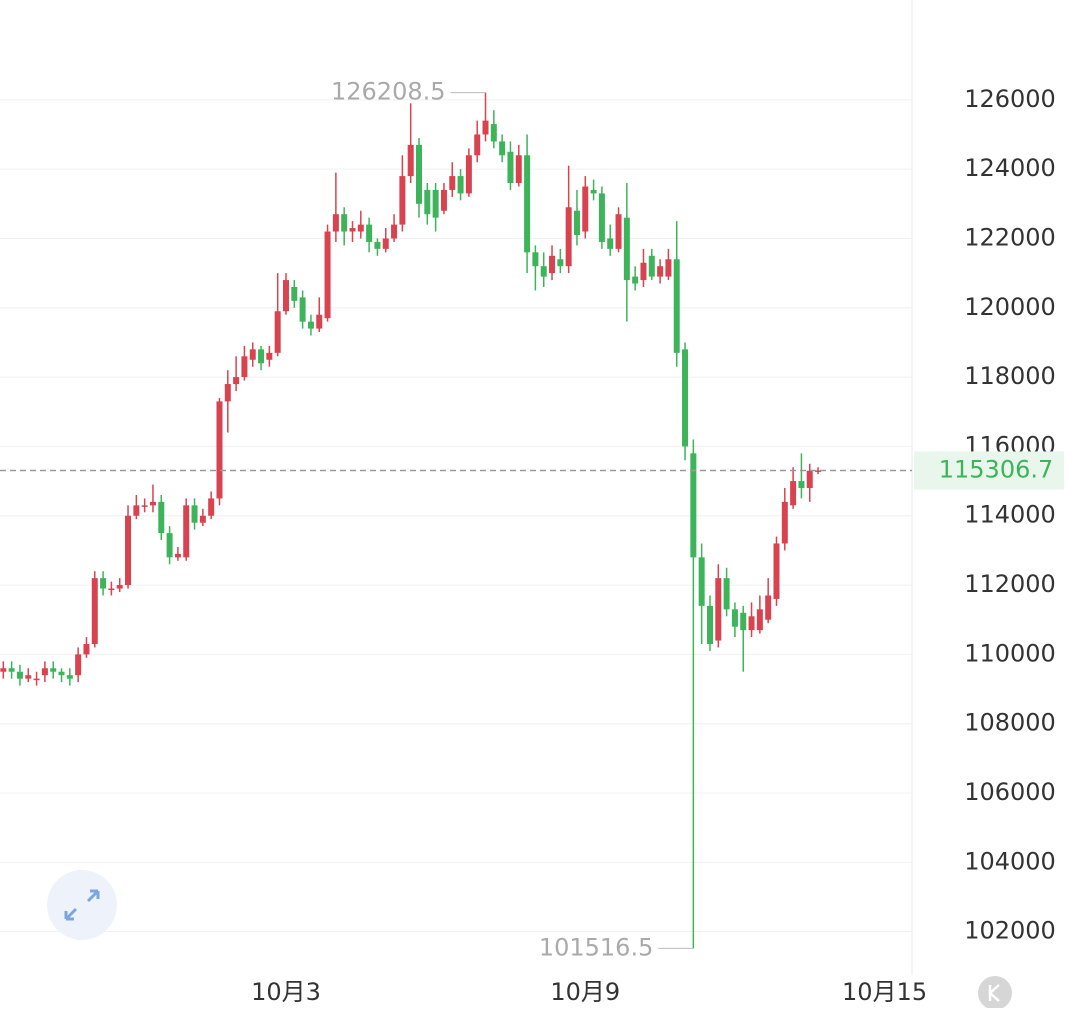 This screenshot has height=1012, width=1080. What do you see at coordinates (1010, 584) in the screenshot?
I see `y-tick-label: 112000` at bounding box center [1010, 584].